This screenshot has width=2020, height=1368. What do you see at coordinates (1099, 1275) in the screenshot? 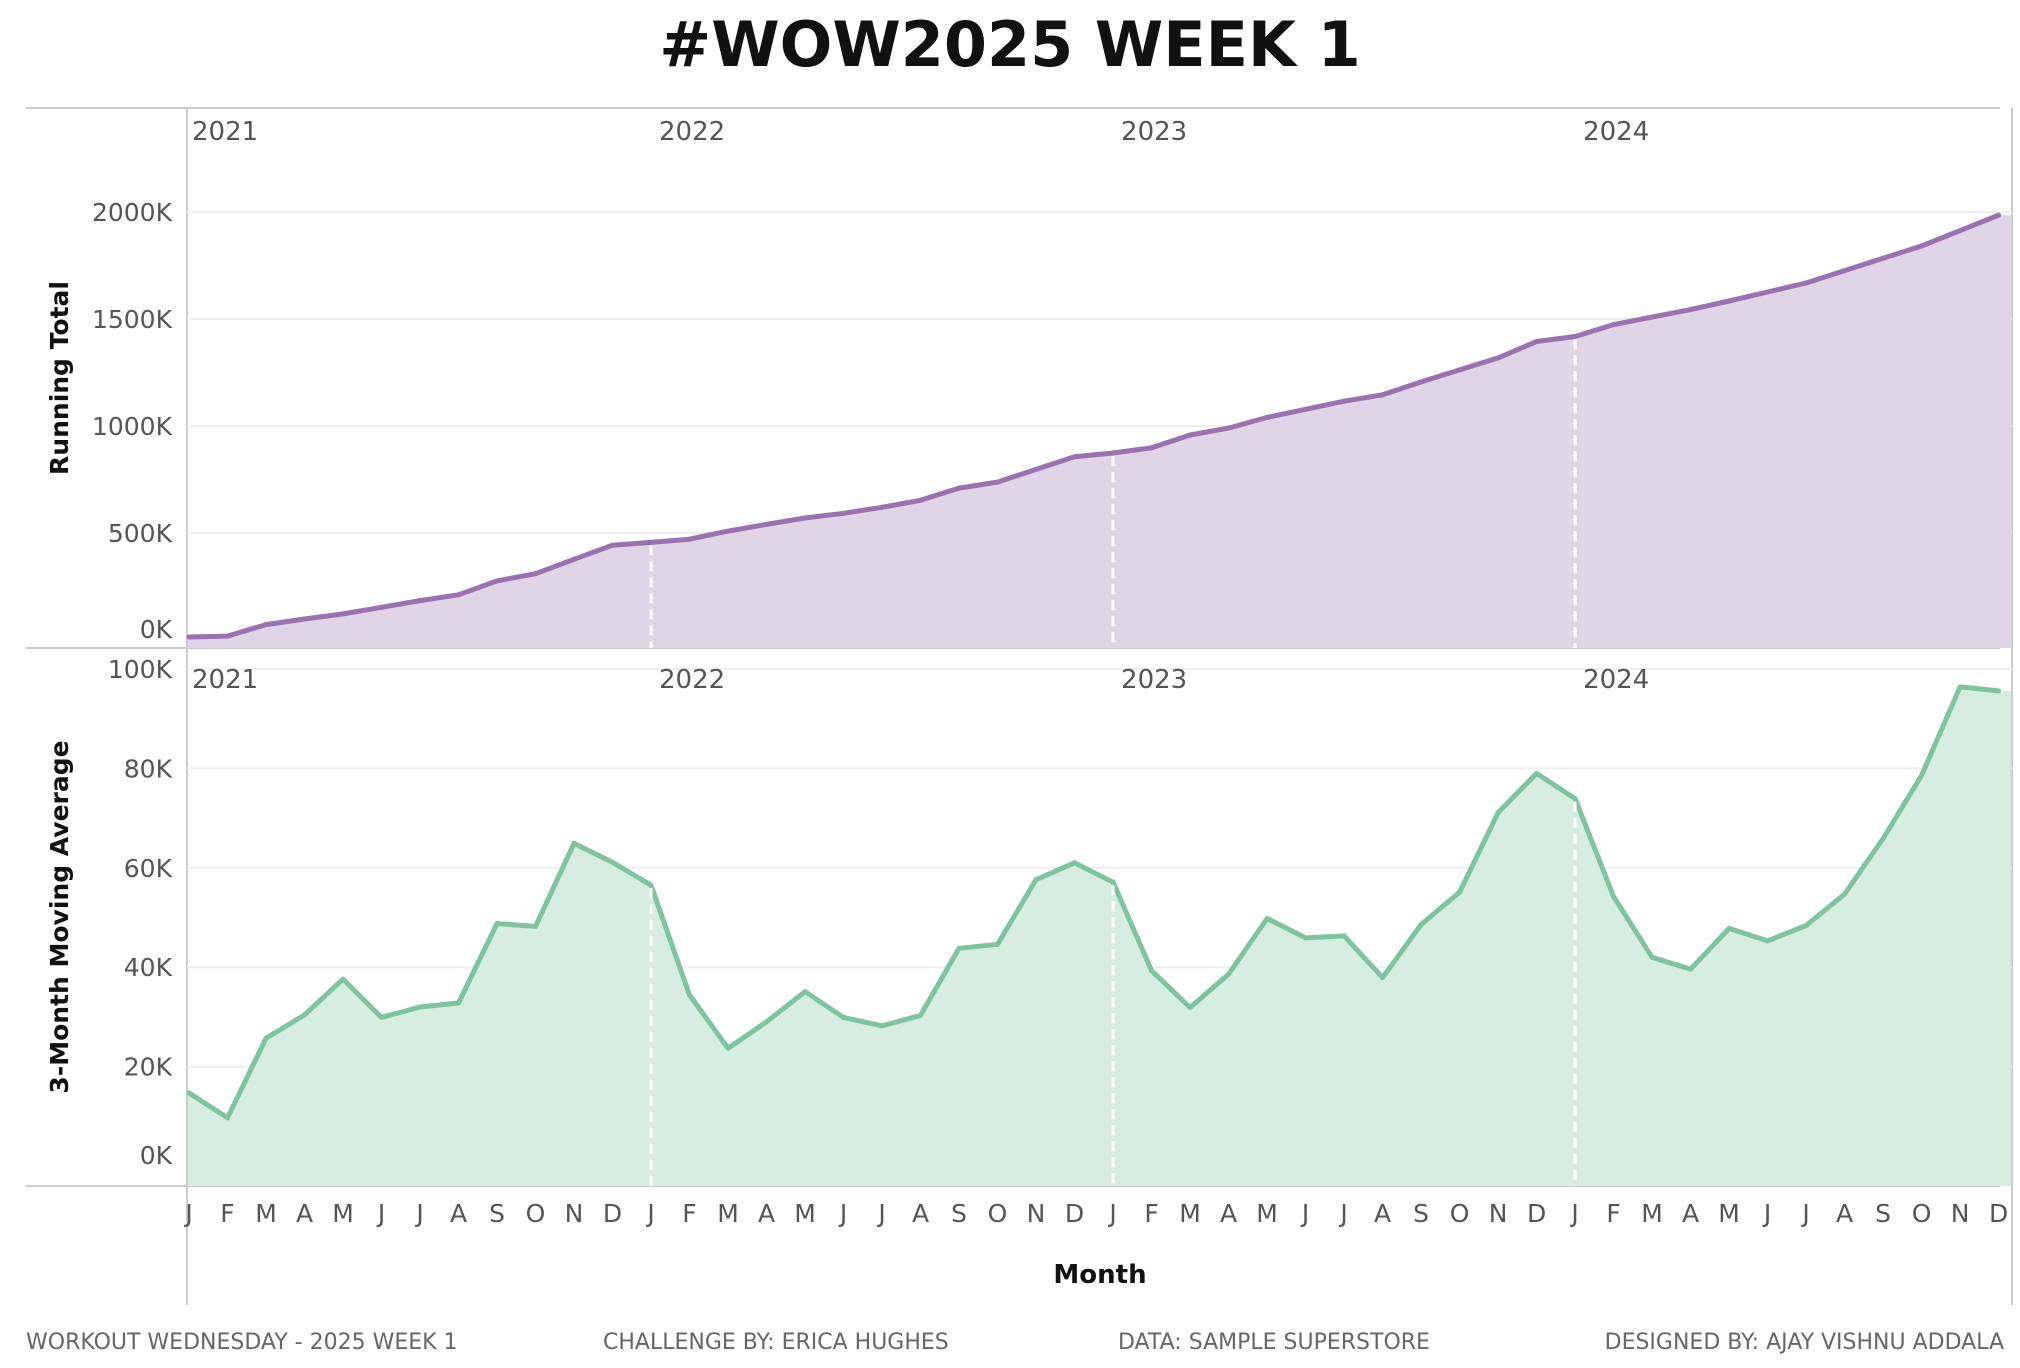
I see `x-axis-label: Month` at bounding box center [1099, 1275].